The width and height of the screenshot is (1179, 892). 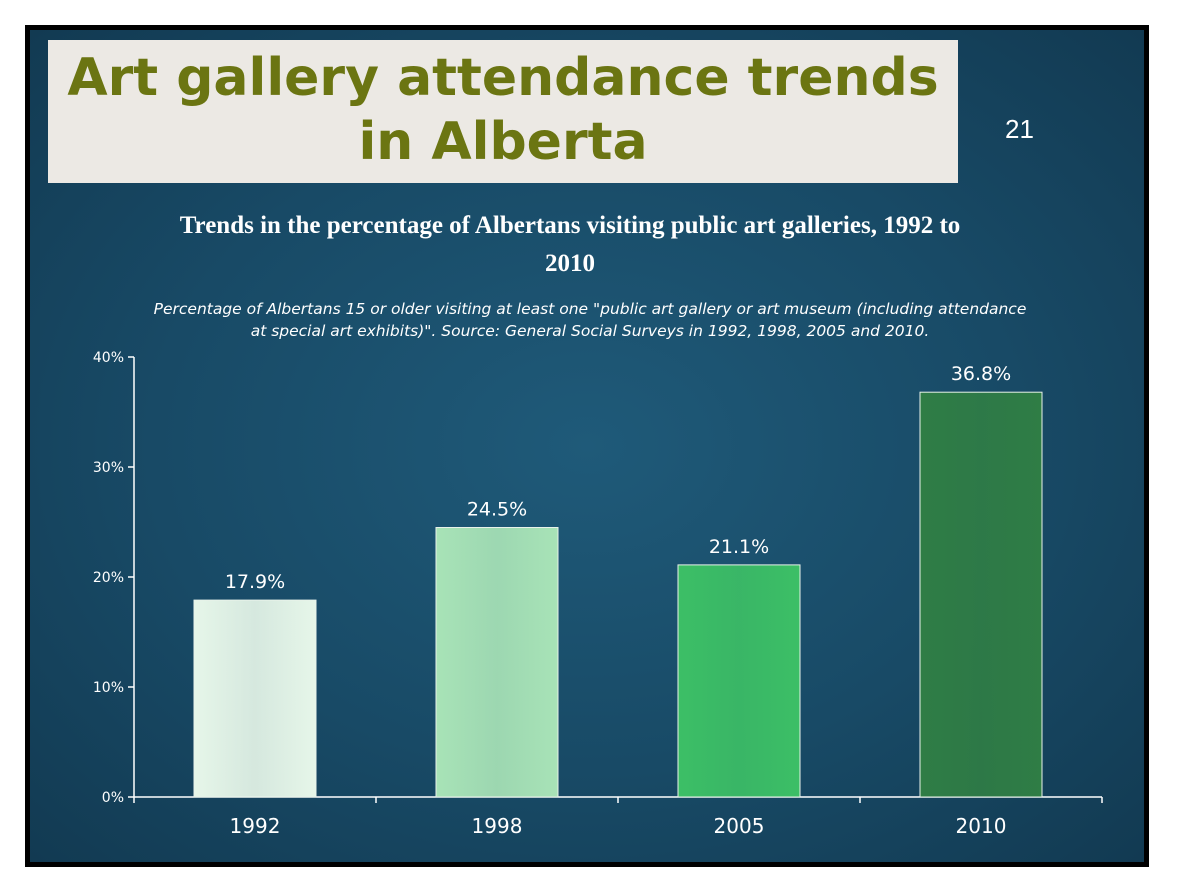 I want to click on x-tick-label-1992: 1992, so click(x=255, y=826).